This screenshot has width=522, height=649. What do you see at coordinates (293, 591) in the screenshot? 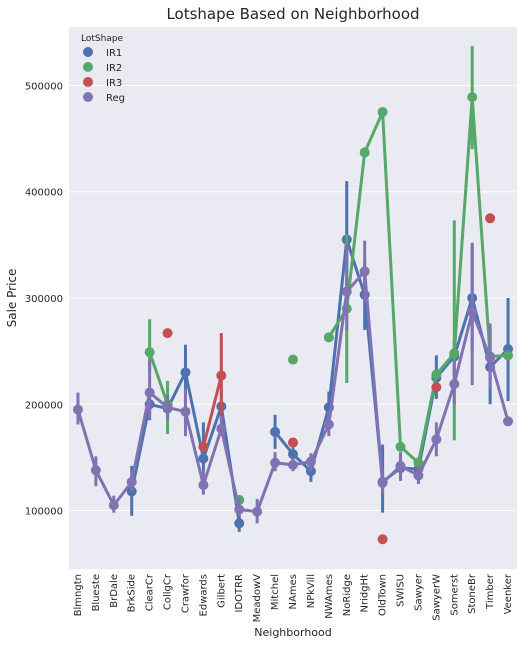
I see `x-tick-label: NAmes` at bounding box center [293, 591].